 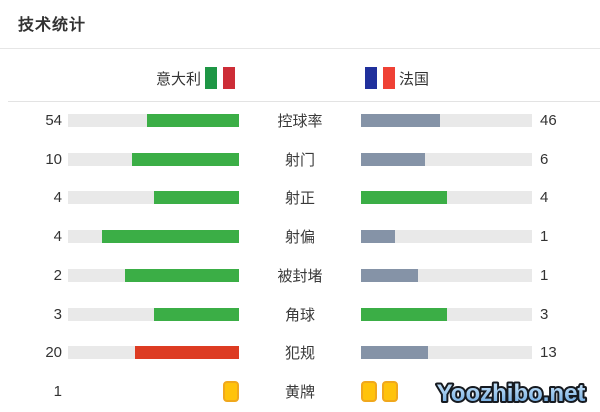 What do you see at coordinates (544, 198) in the screenshot?
I see `away-value: 4` at bounding box center [544, 198].